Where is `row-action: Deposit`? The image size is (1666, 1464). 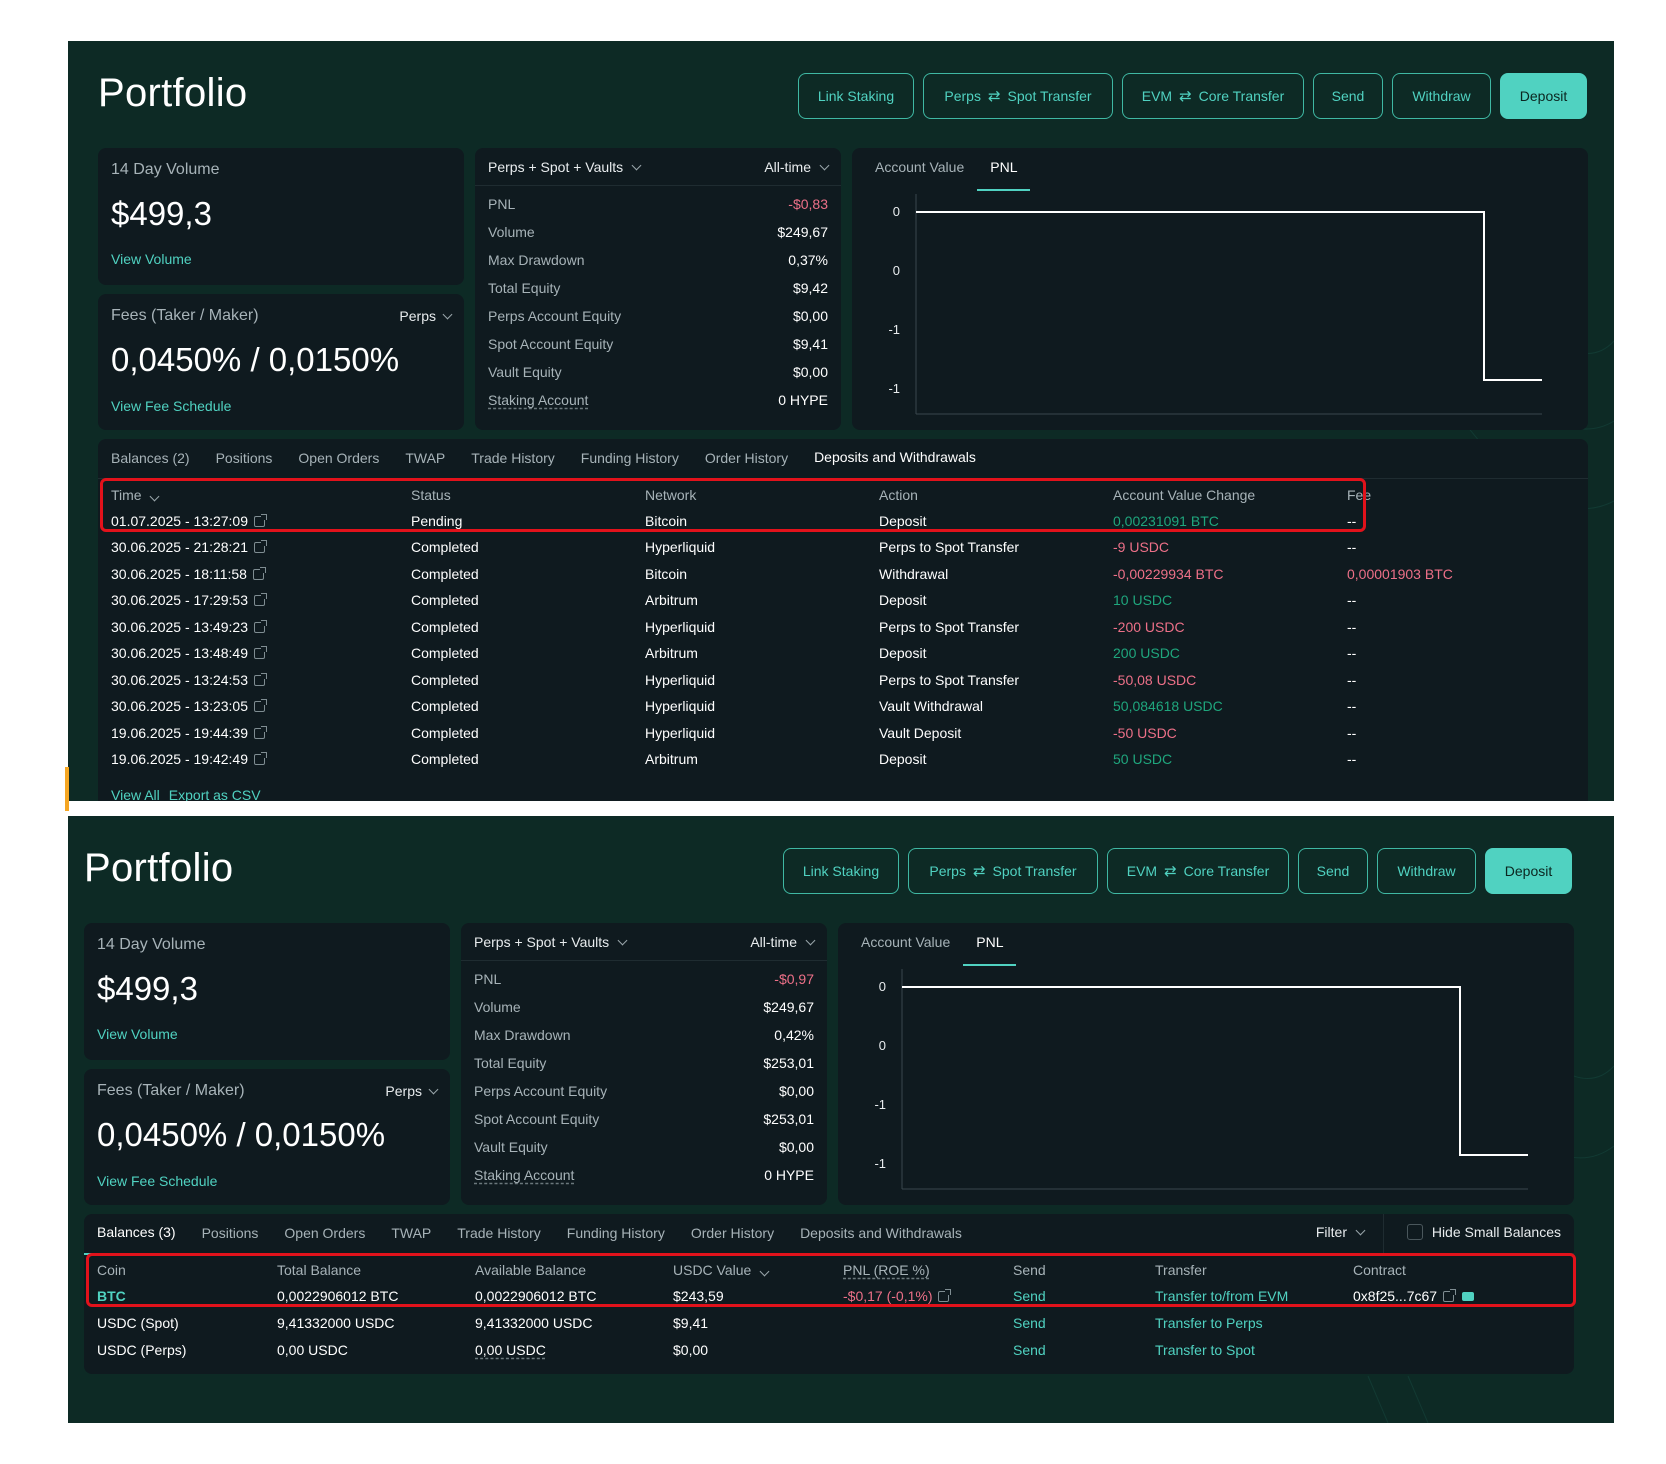 row-action: Deposit is located at coordinates (903, 520).